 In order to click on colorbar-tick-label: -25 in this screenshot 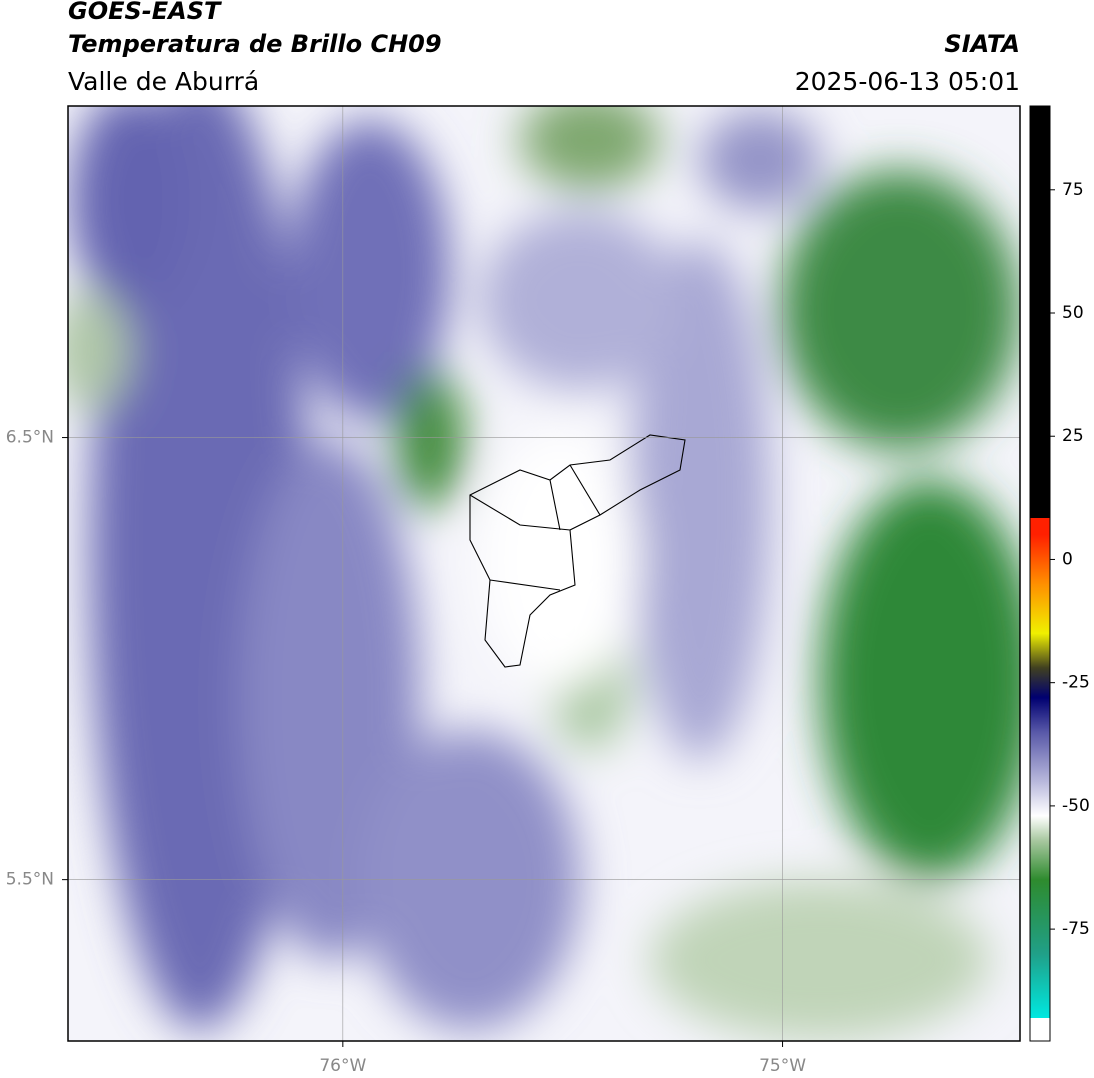, I will do `click(1076, 683)`.